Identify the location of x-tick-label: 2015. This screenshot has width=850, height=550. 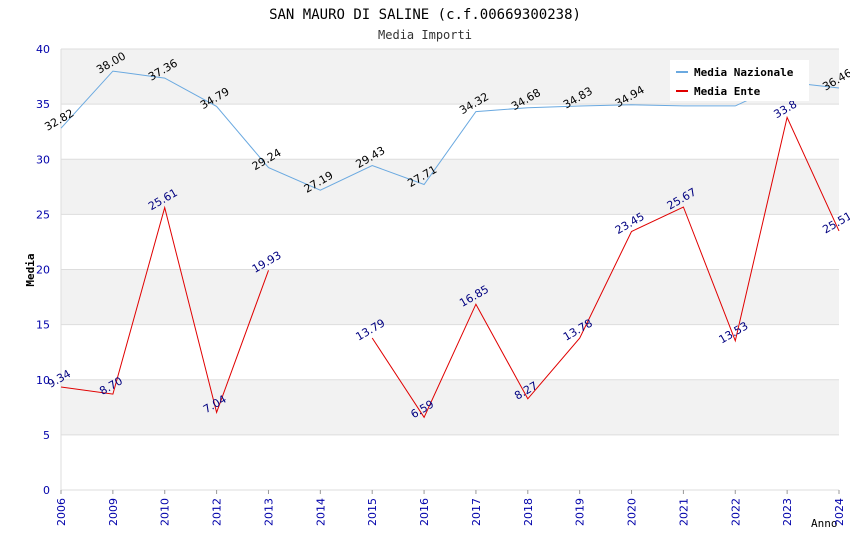
(372, 512).